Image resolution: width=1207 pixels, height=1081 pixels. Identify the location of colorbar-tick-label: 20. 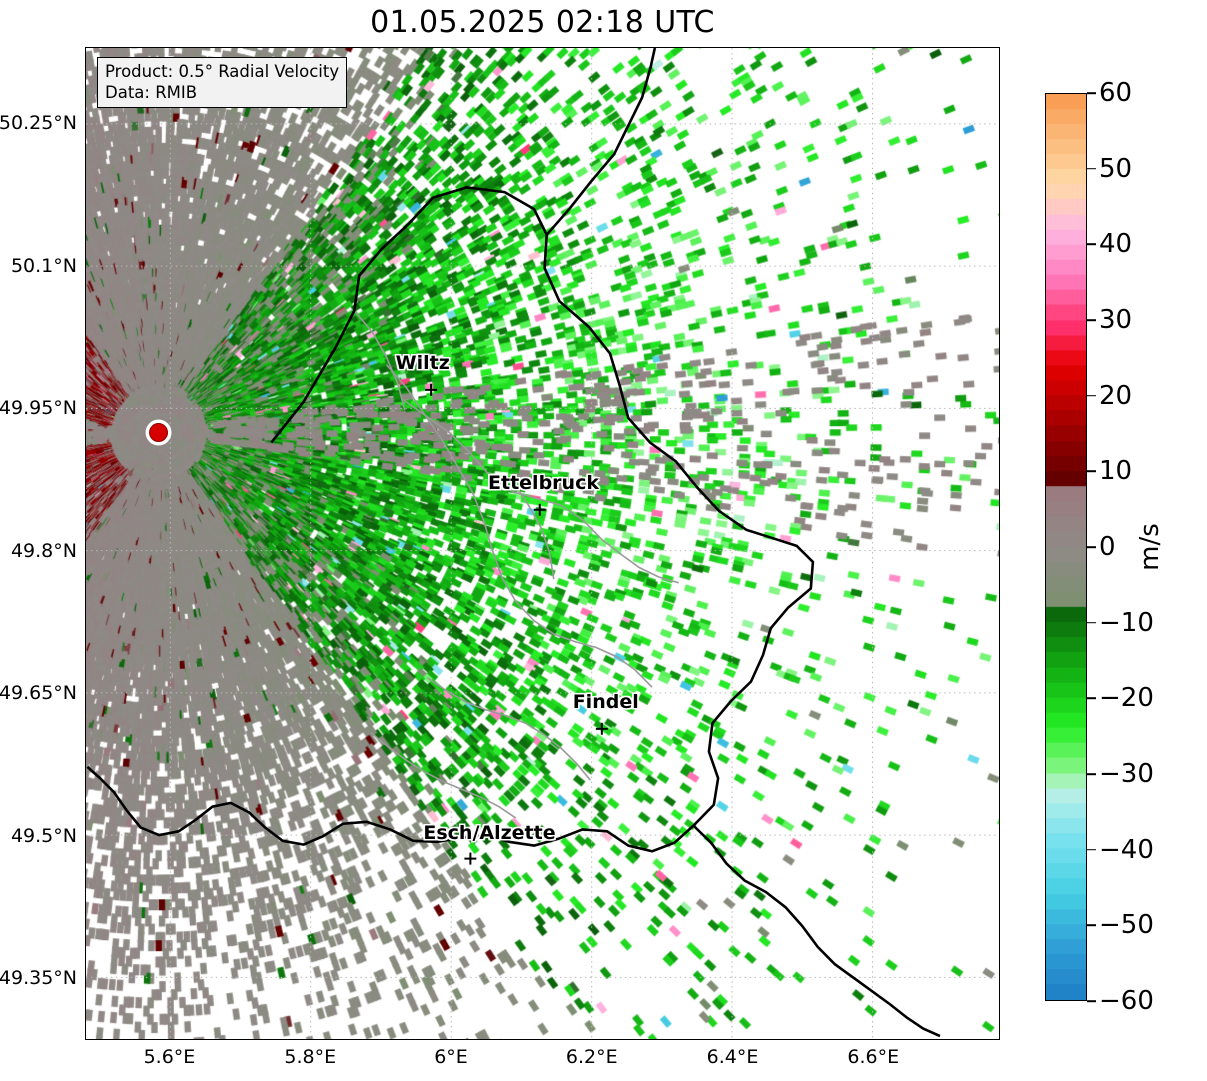
(1116, 395).